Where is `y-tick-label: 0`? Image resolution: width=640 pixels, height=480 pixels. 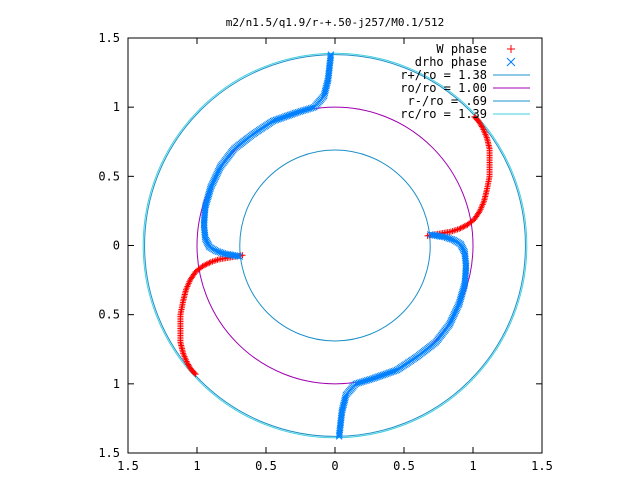 y-tick-label: 0 is located at coordinates (116, 246).